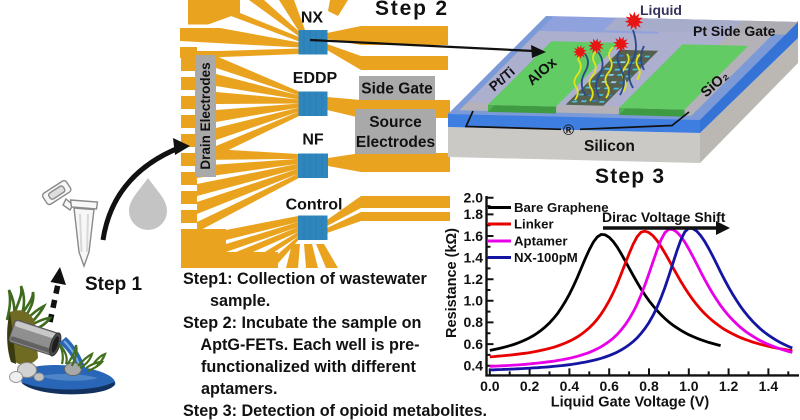 The image size is (800, 420). What do you see at coordinates (474, 198) in the screenshot?
I see `svg-text: 2.0` at bounding box center [474, 198].